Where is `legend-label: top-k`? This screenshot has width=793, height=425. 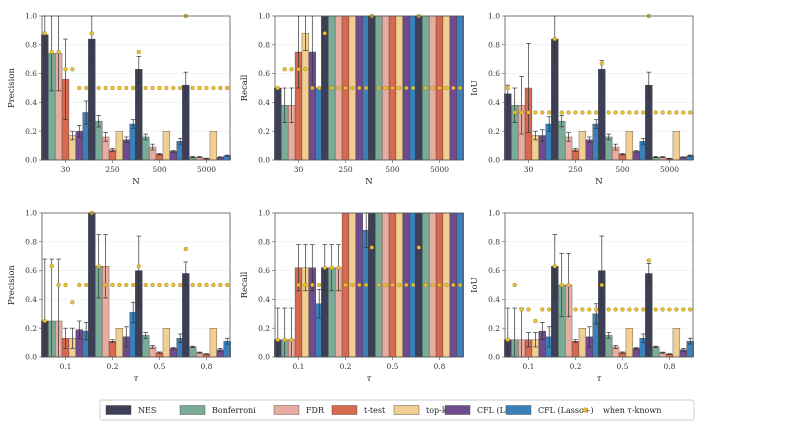
legend-label: top-k is located at coordinates (436, 410).